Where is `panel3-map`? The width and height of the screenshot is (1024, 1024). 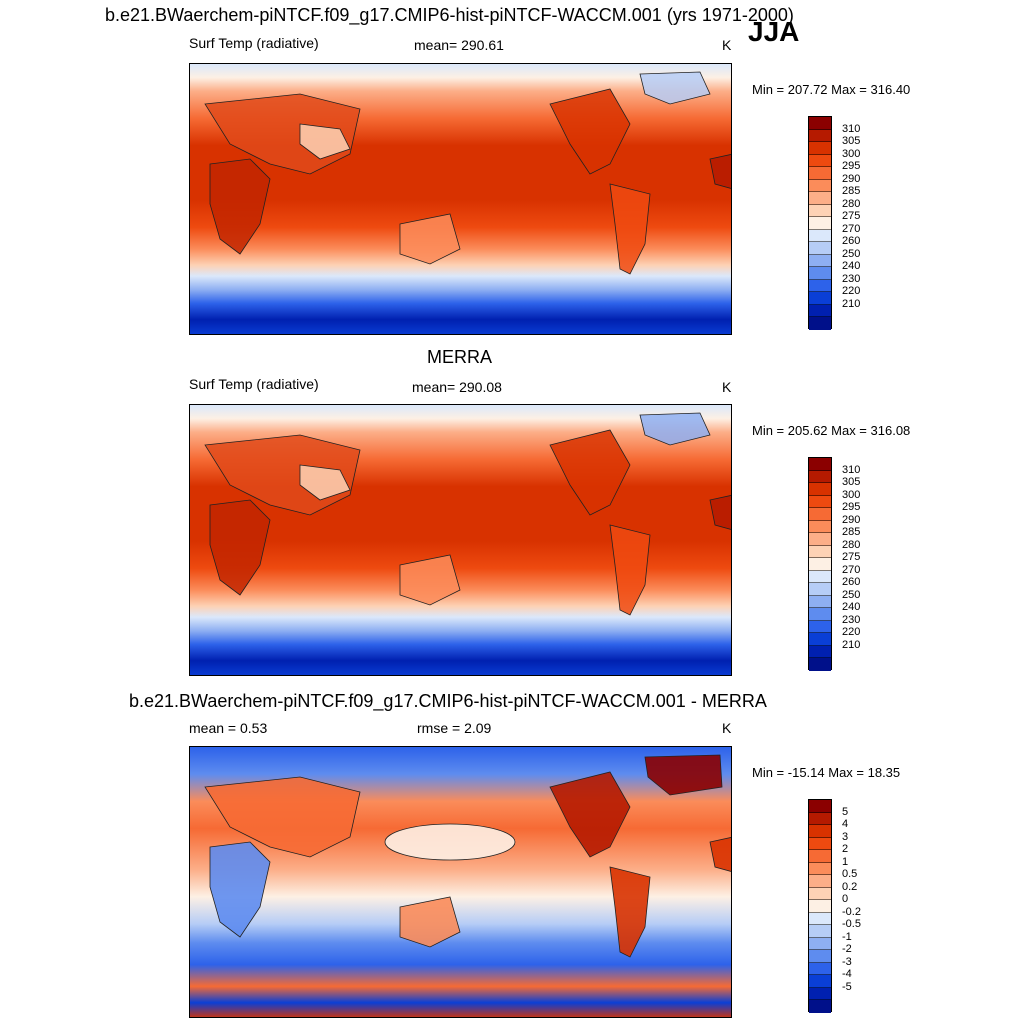
panel3-map is located at coordinates (460, 882).